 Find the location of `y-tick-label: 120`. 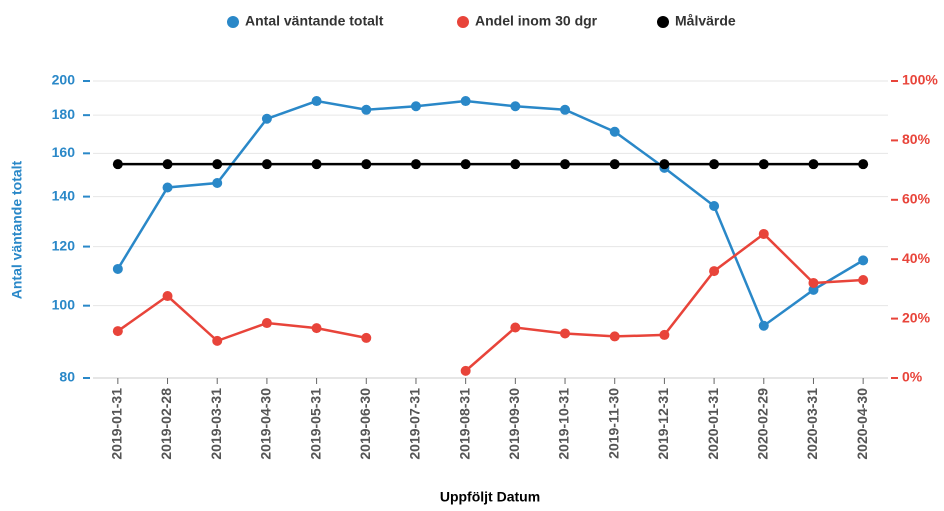

y-tick-label: 120 is located at coordinates (64, 245).